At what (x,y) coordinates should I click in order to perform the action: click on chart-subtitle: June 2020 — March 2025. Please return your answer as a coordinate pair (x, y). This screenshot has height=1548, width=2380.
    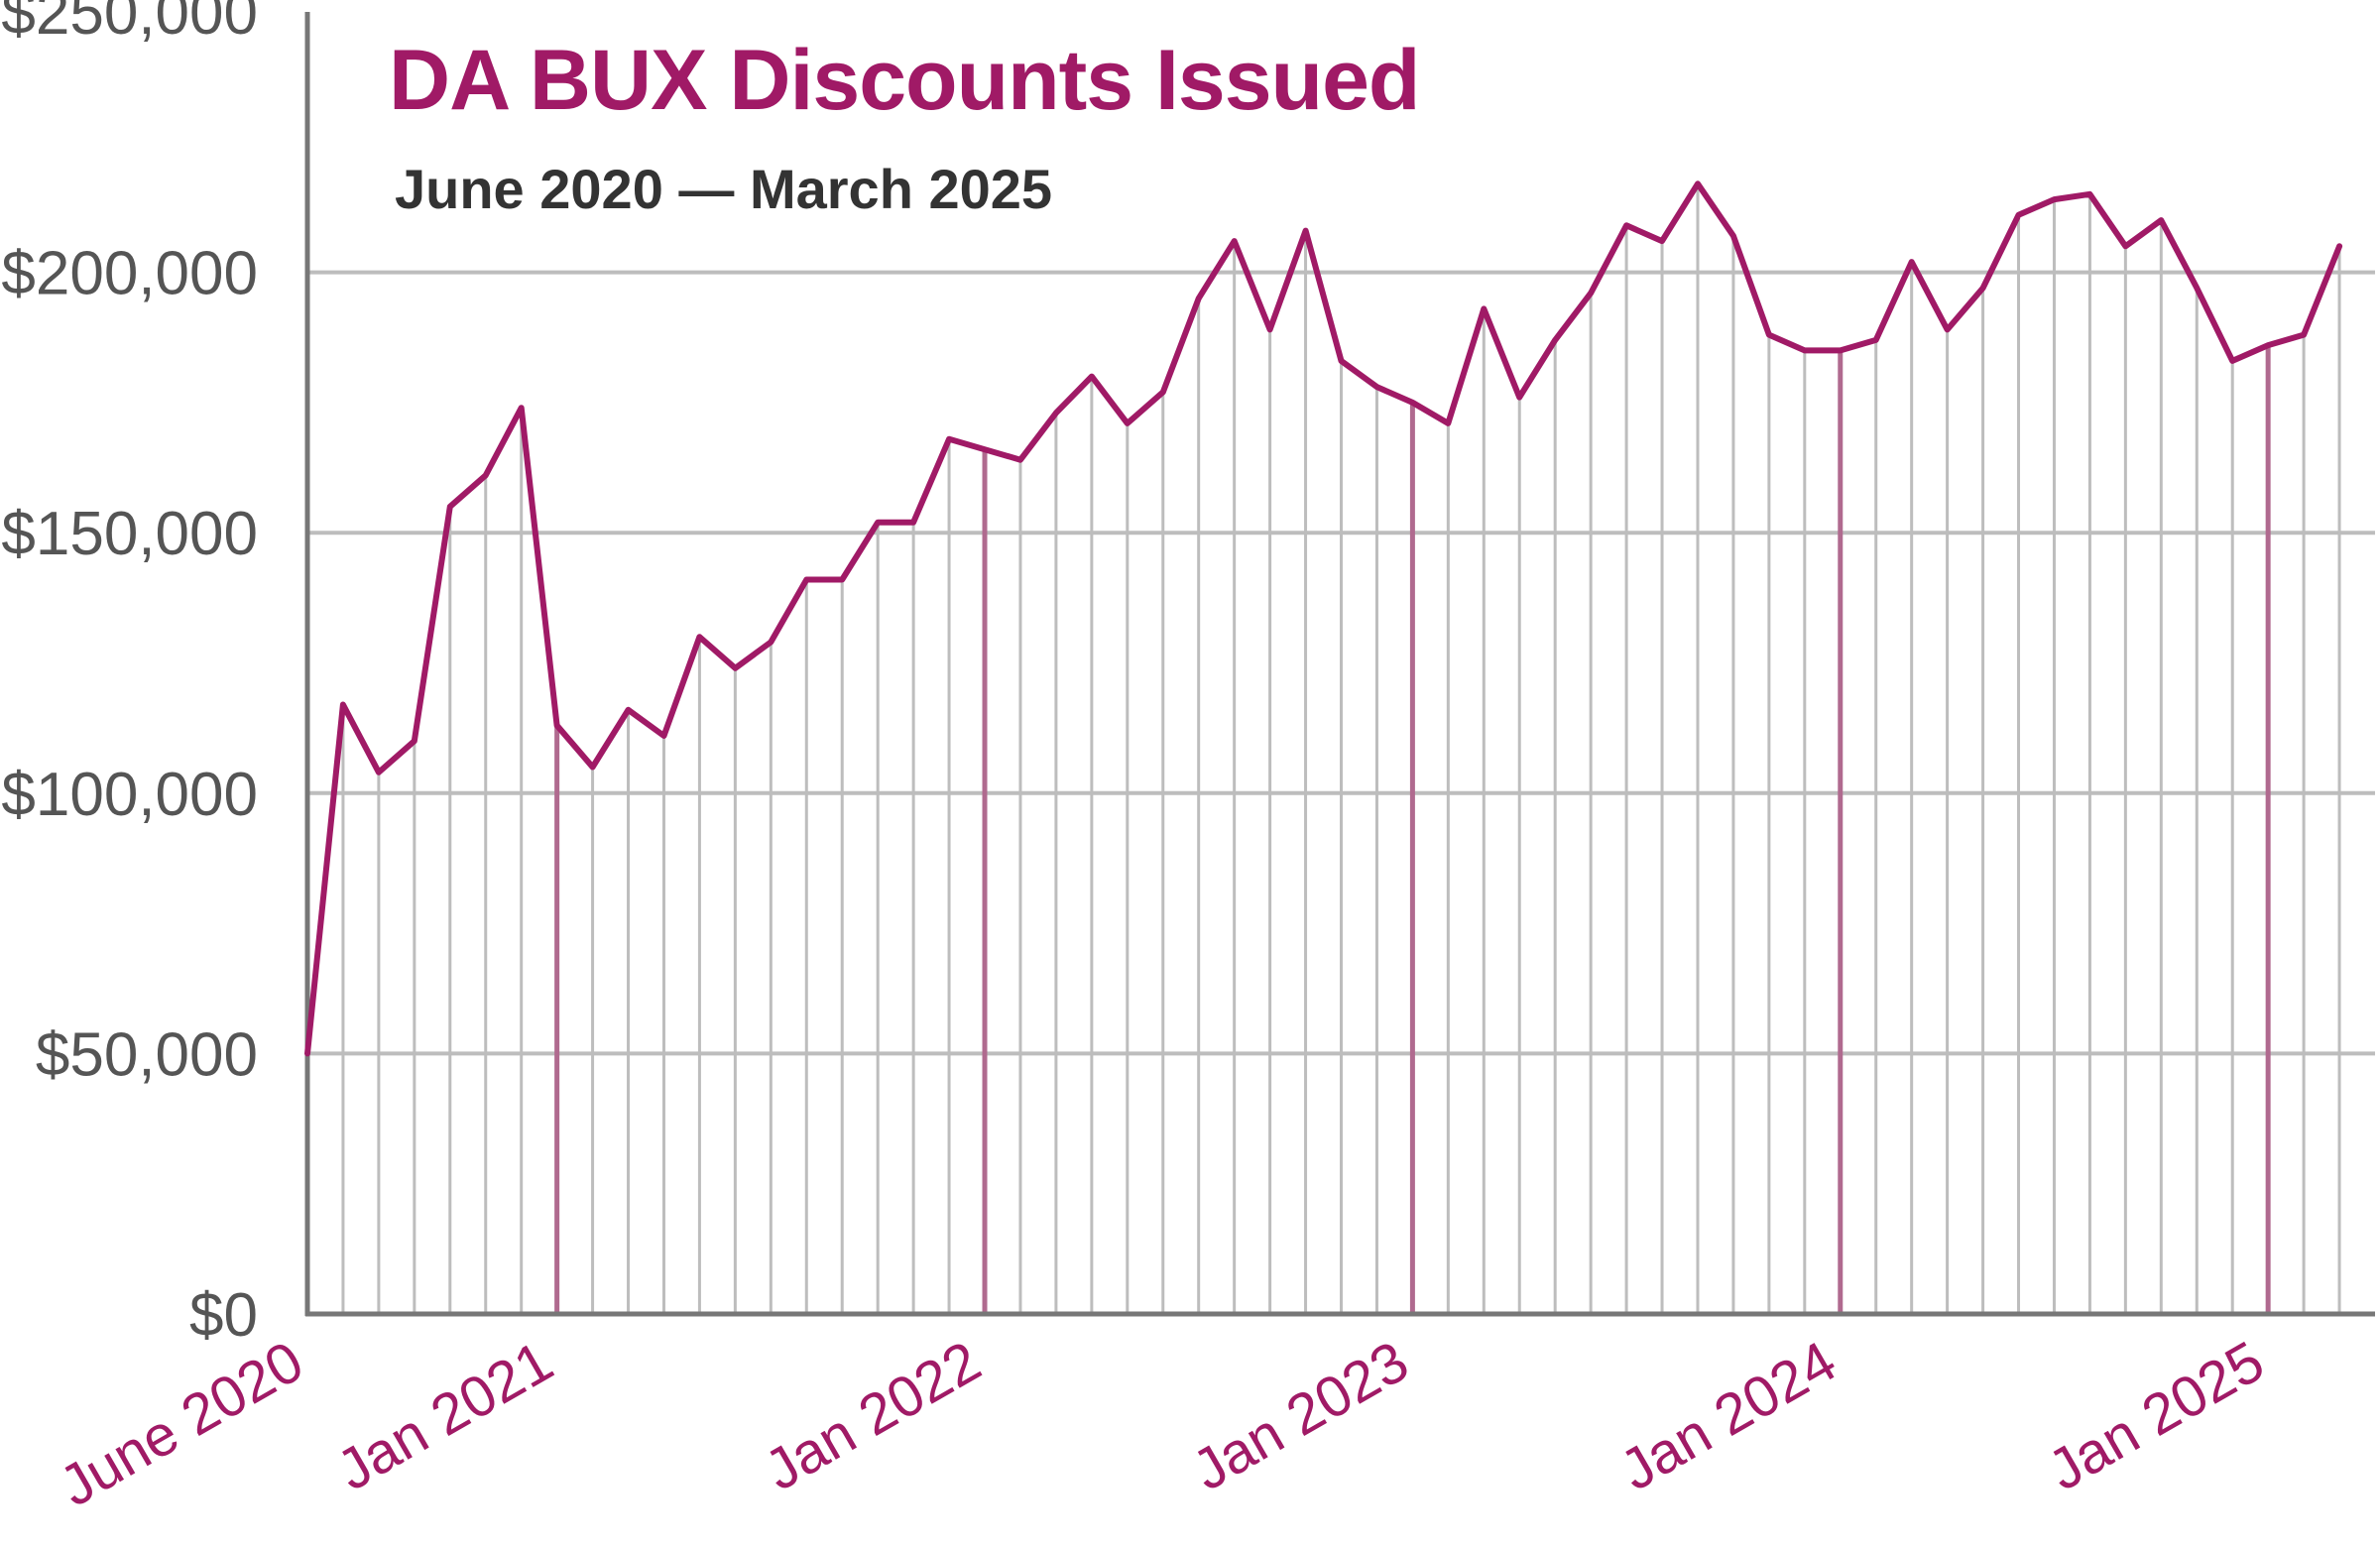
    Looking at the image, I should click on (723, 189).